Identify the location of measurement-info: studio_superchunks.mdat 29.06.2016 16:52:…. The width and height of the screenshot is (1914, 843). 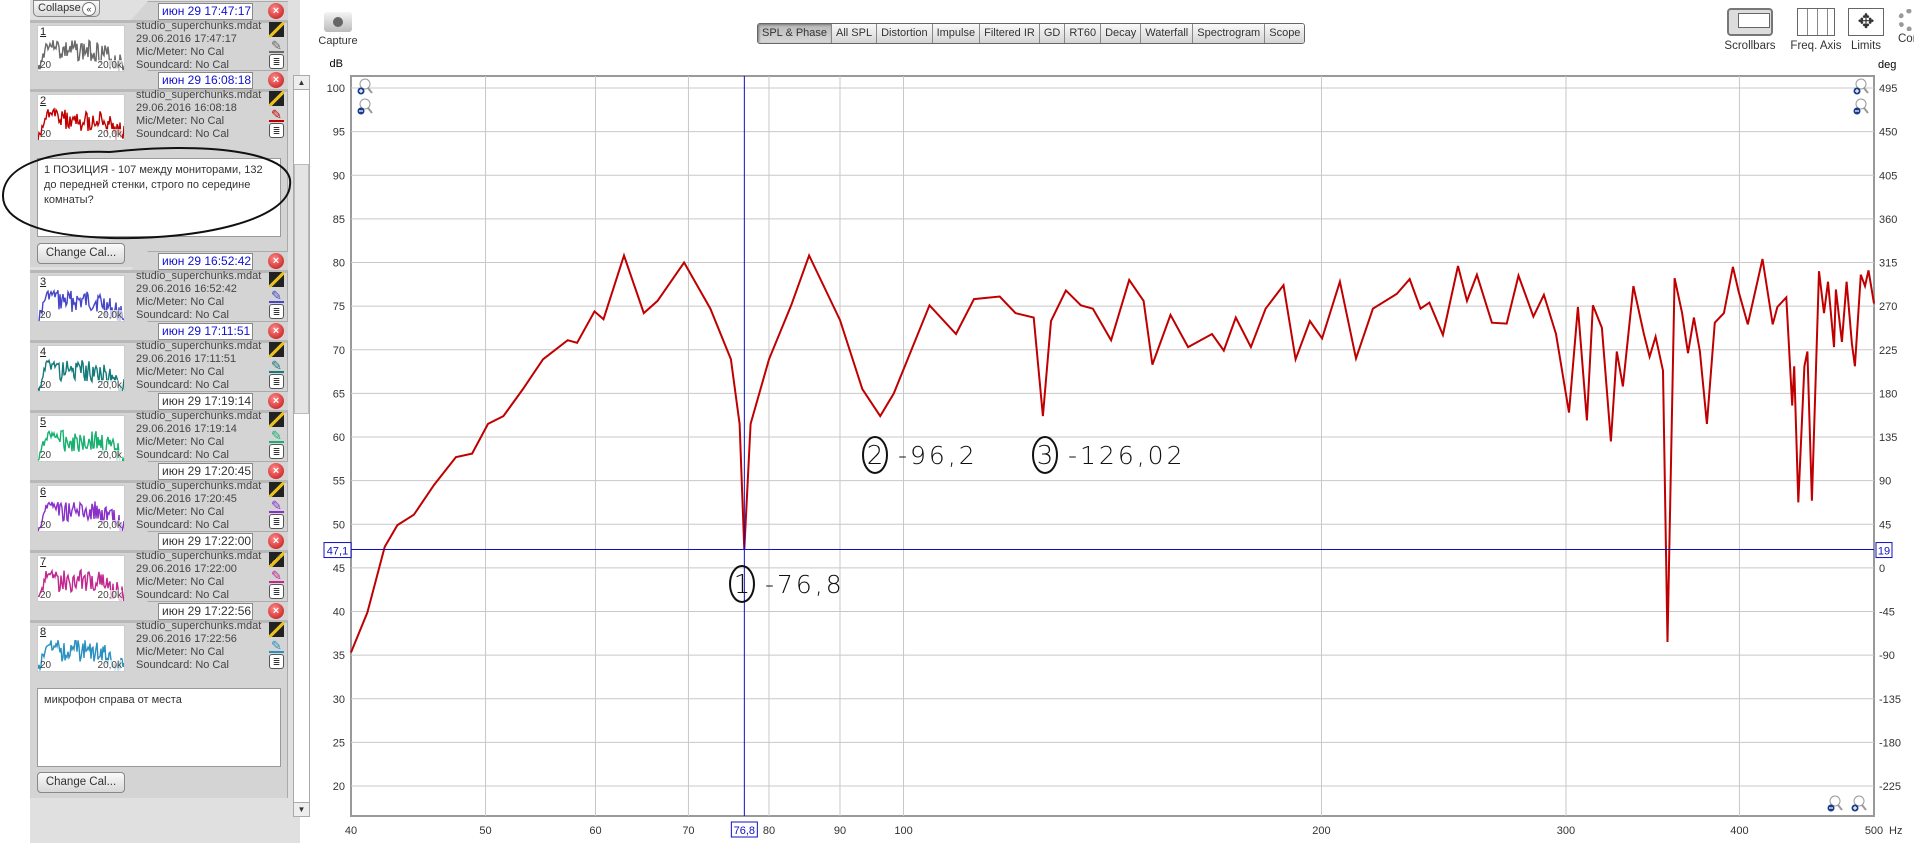
(199, 296).